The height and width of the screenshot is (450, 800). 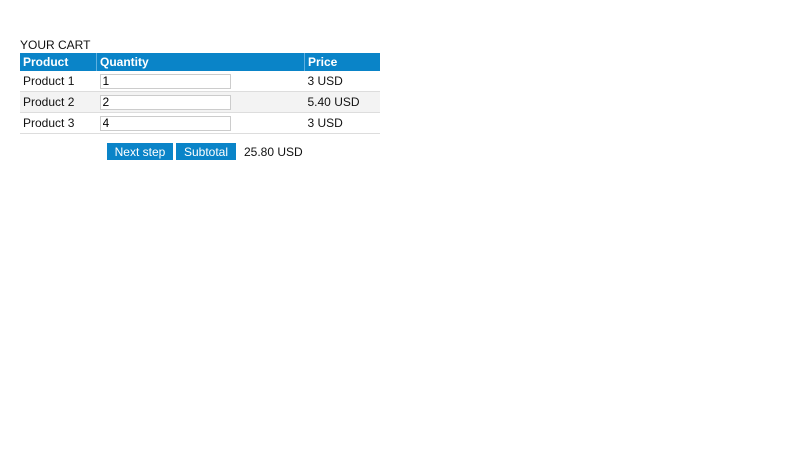 What do you see at coordinates (273, 152) in the screenshot?
I see `subtotal-value: 25.80 USD` at bounding box center [273, 152].